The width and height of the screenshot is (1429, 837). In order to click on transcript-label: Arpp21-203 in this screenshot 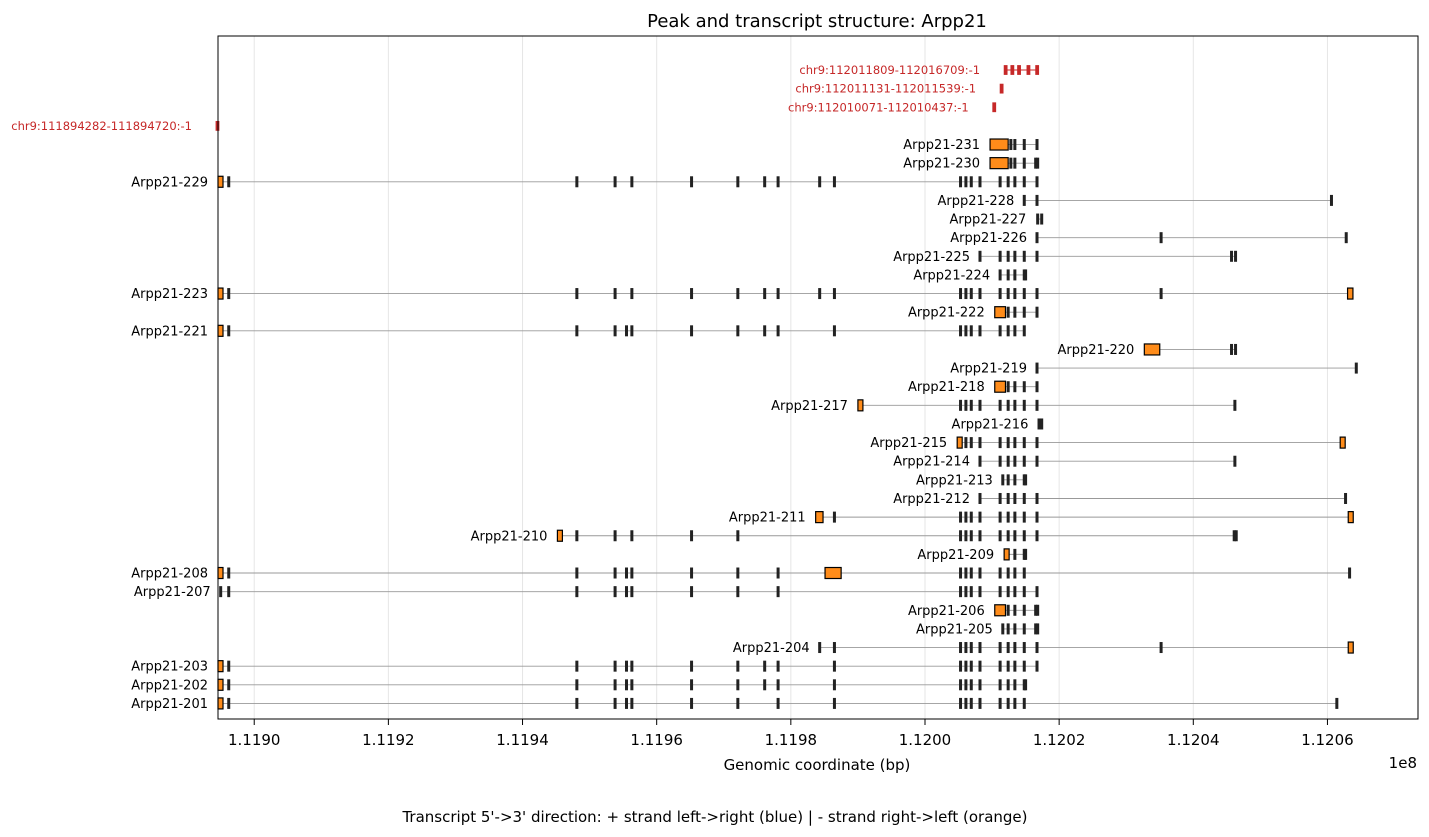, I will do `click(169, 667)`.